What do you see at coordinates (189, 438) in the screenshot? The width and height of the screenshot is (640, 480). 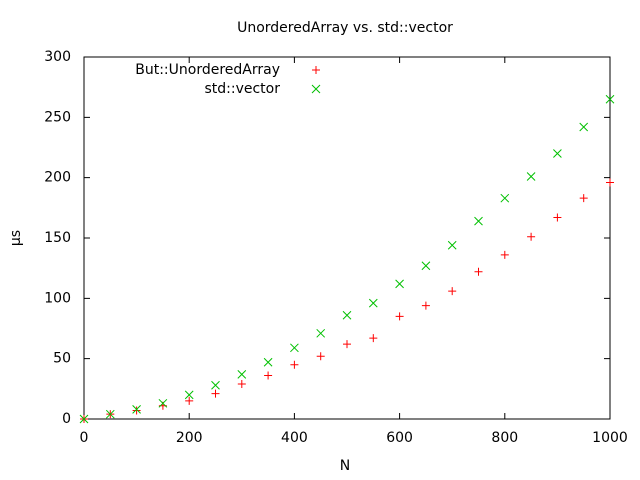 I see `x-tick-label: 200` at bounding box center [189, 438].